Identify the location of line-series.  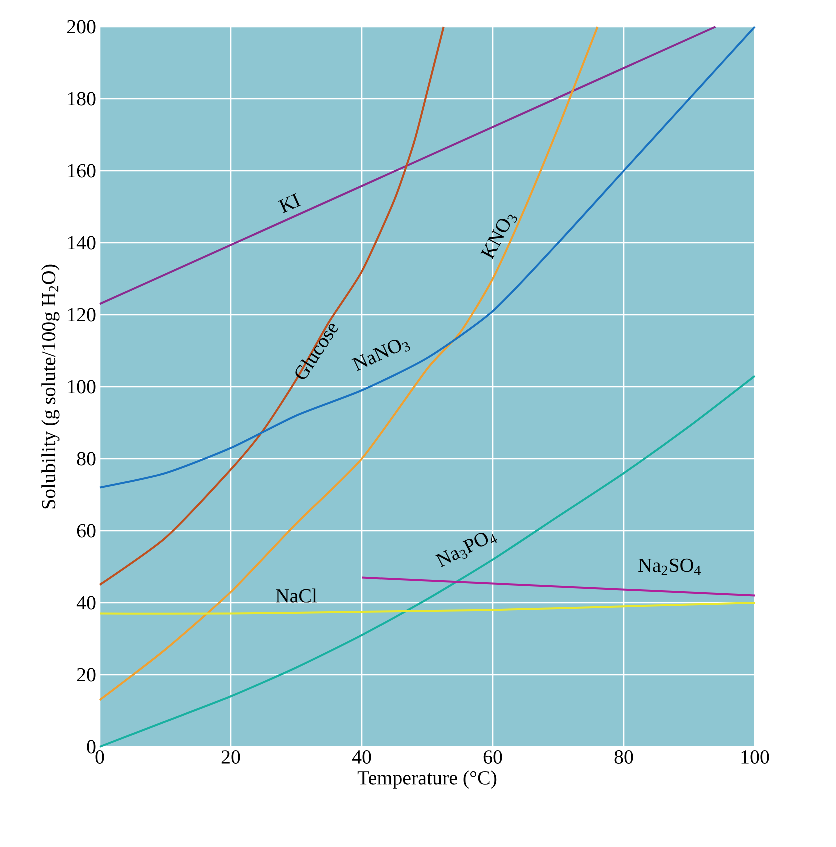
(427, 608).